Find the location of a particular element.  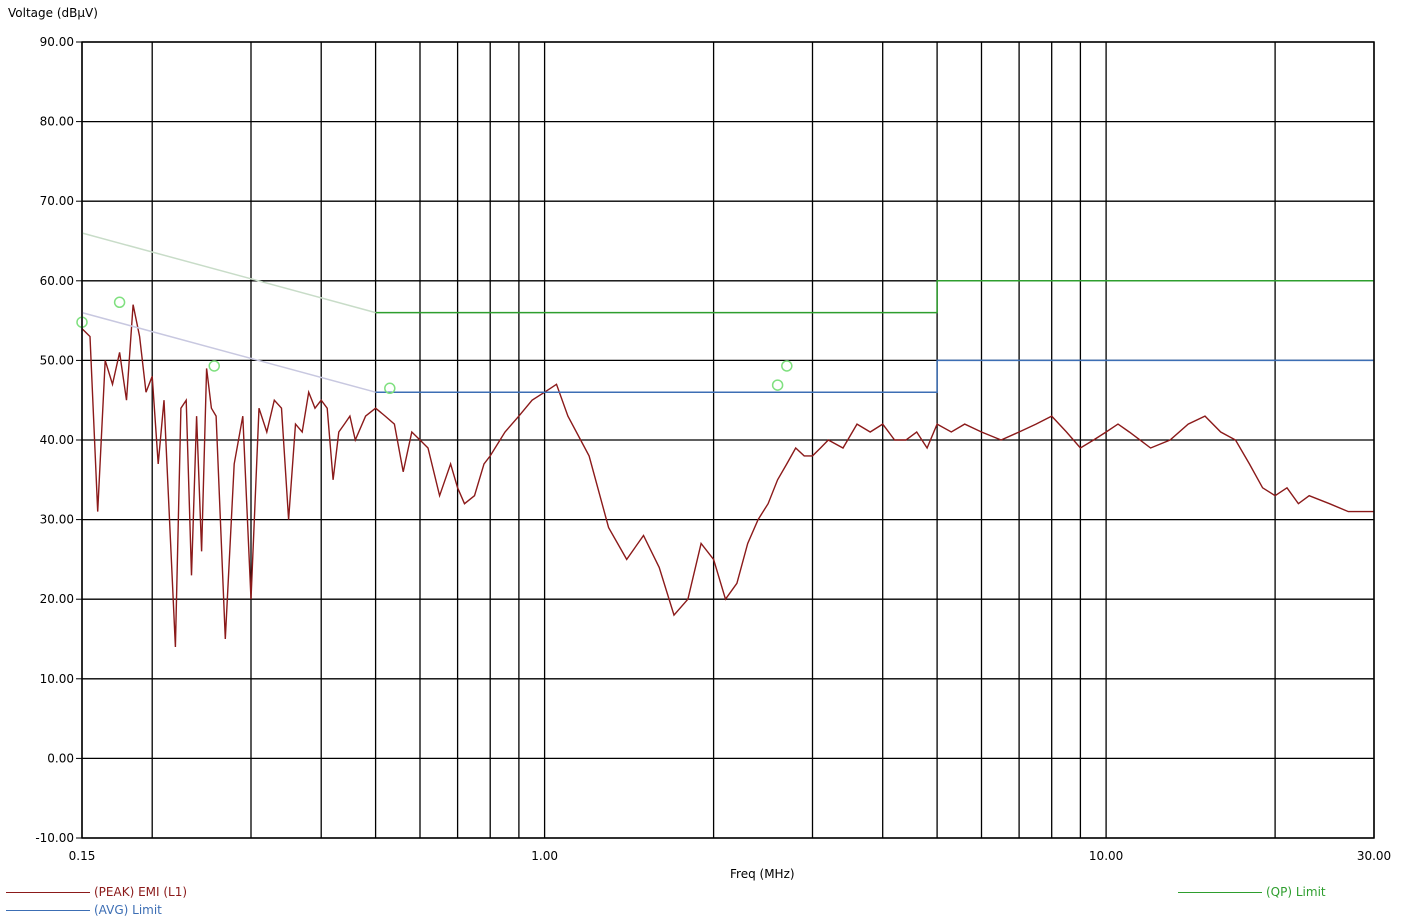

y-tick-label: 50.00 is located at coordinates (57, 360).